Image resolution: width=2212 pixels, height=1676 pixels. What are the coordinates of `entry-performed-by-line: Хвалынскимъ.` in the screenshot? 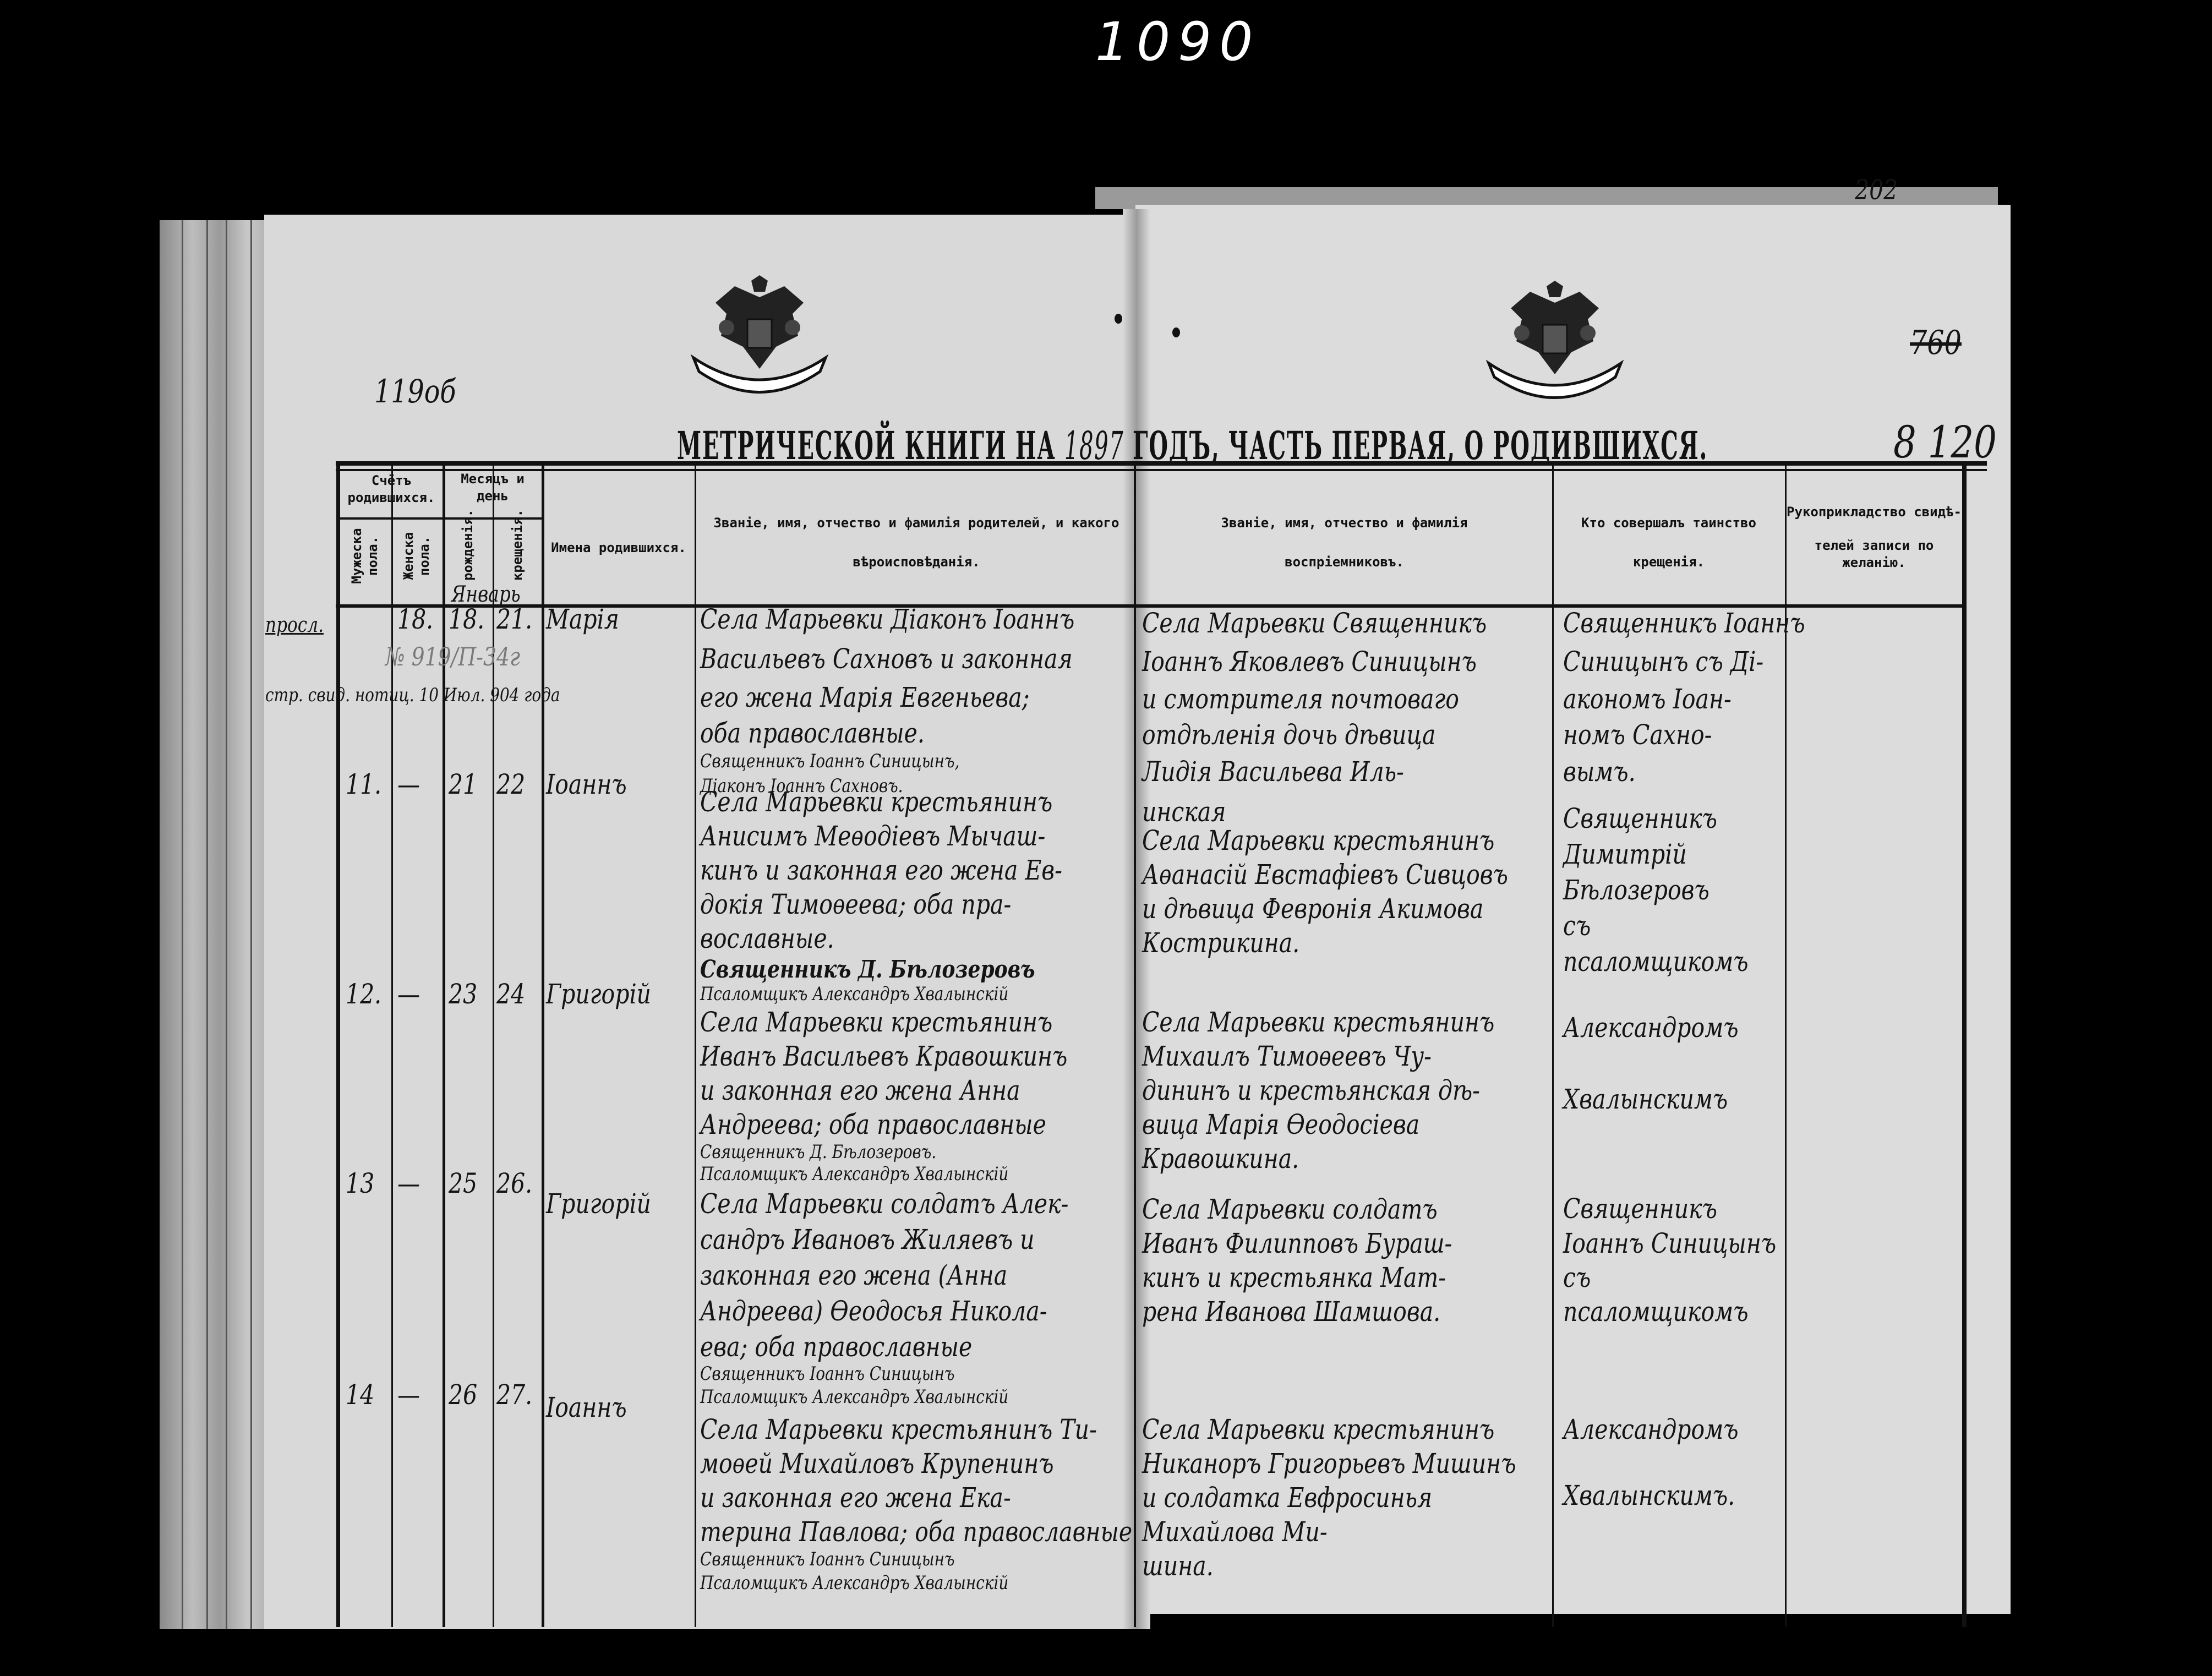 It's located at (1649, 1495).